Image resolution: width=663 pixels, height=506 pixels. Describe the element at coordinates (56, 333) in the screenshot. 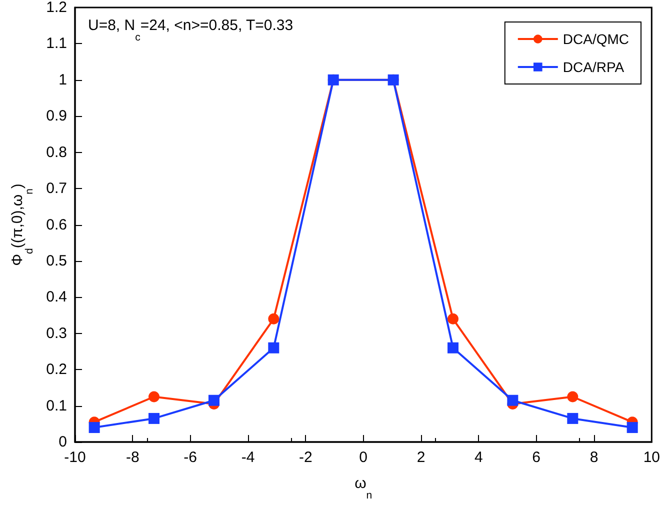

I see `y-tick-label: 0.3` at that location.